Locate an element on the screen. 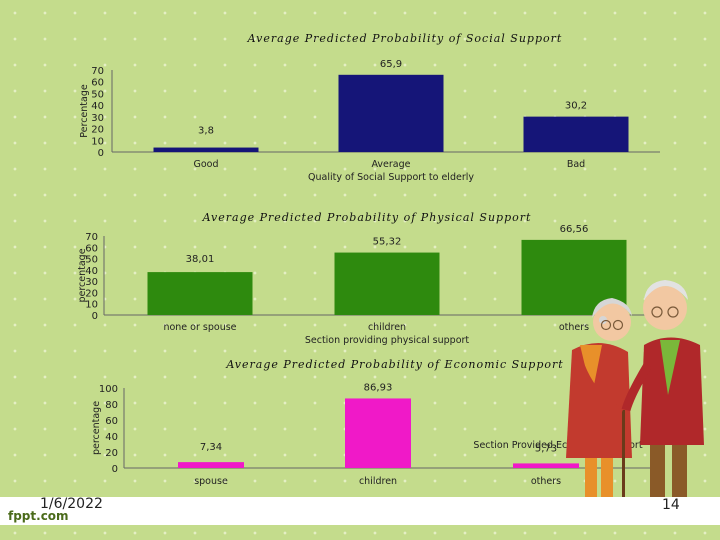 The width and height of the screenshot is (720, 540). x-axis-label: Section Provided Economic Support is located at coordinates (557, 445).